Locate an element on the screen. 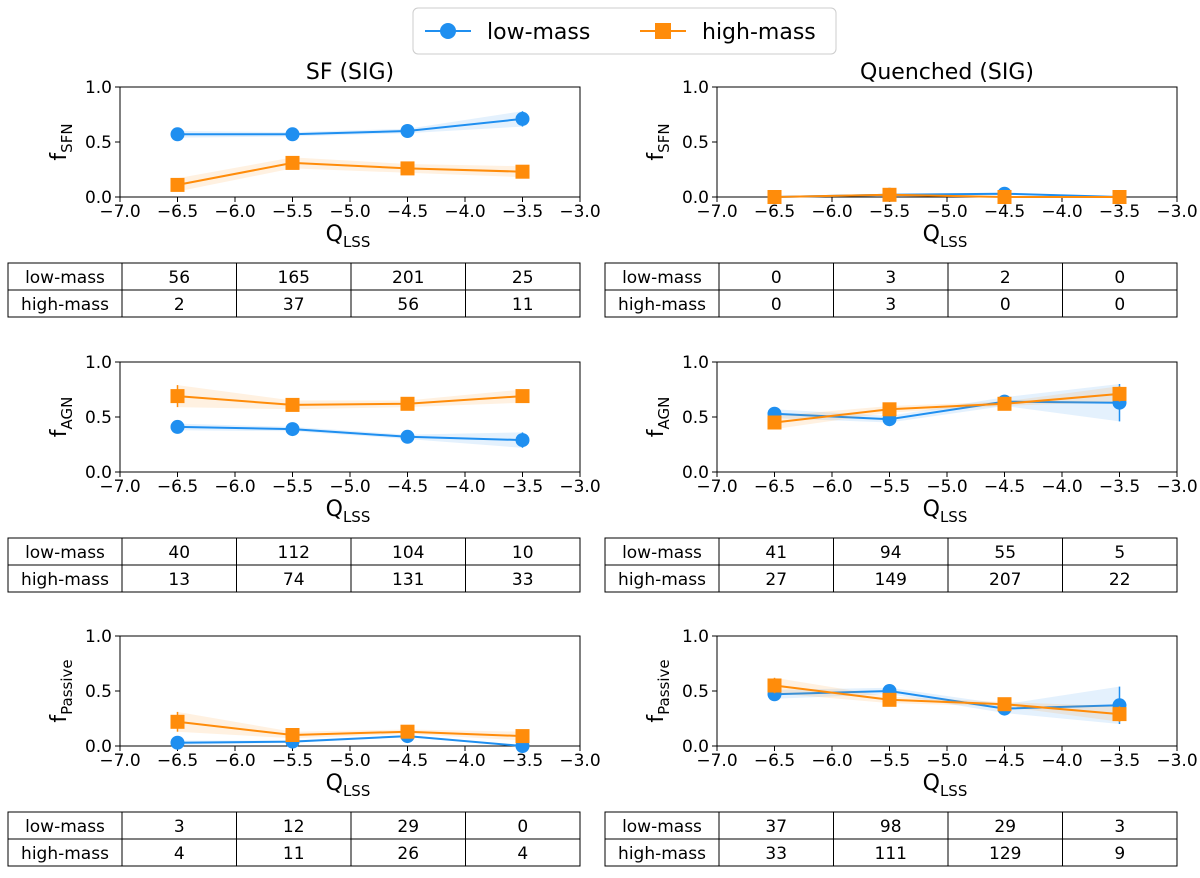  table-cell: 12 is located at coordinates (294, 827).